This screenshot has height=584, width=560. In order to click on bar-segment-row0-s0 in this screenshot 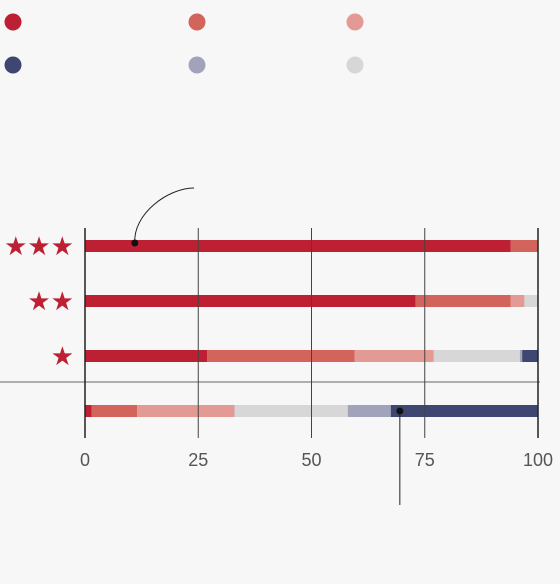, I will do `click(298, 246)`.